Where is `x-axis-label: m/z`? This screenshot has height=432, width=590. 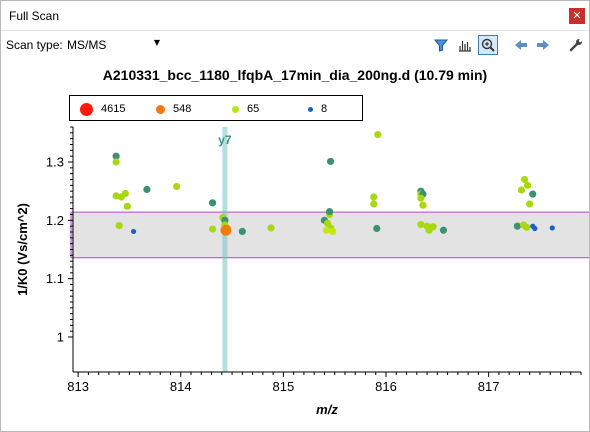
x-axis-label: m/z is located at coordinates (327, 409).